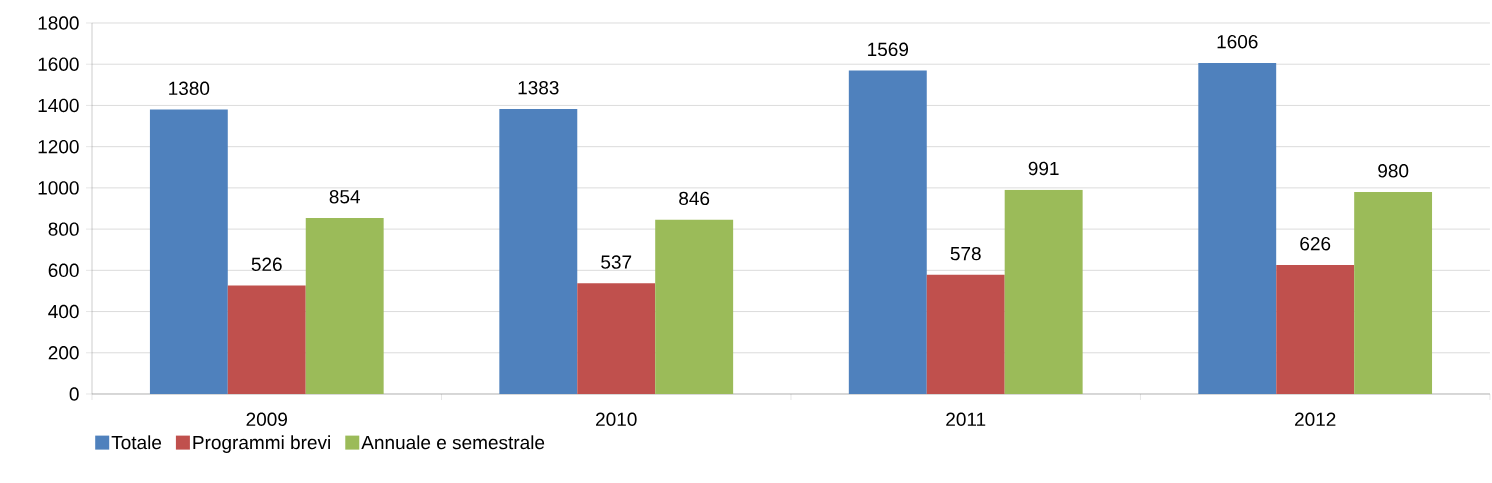  Describe the element at coordinates (58, 146) in the screenshot. I see `y-tick-label: 1200` at that location.